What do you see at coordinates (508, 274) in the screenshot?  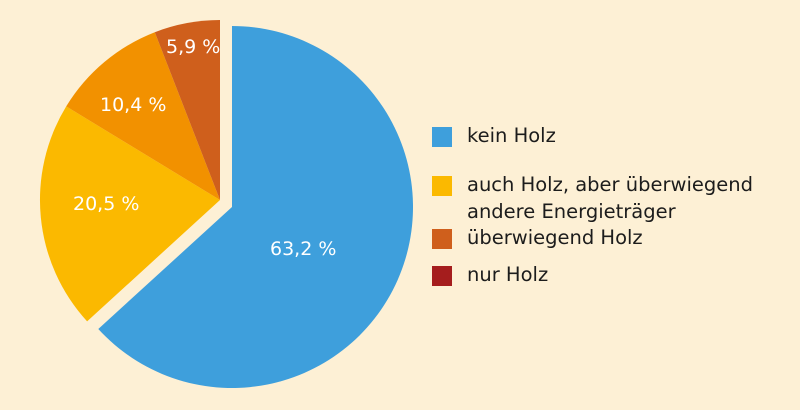 I see `legend-label: nur Holz` at bounding box center [508, 274].